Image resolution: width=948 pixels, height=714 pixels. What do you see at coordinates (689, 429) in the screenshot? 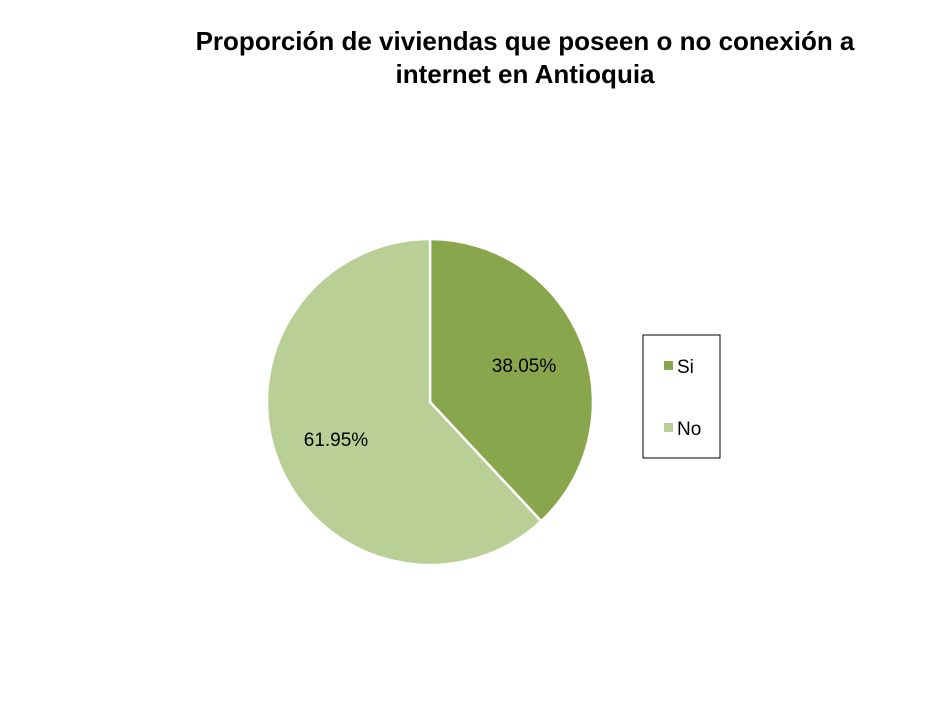
I see `legend-label-no: No` at bounding box center [689, 429].